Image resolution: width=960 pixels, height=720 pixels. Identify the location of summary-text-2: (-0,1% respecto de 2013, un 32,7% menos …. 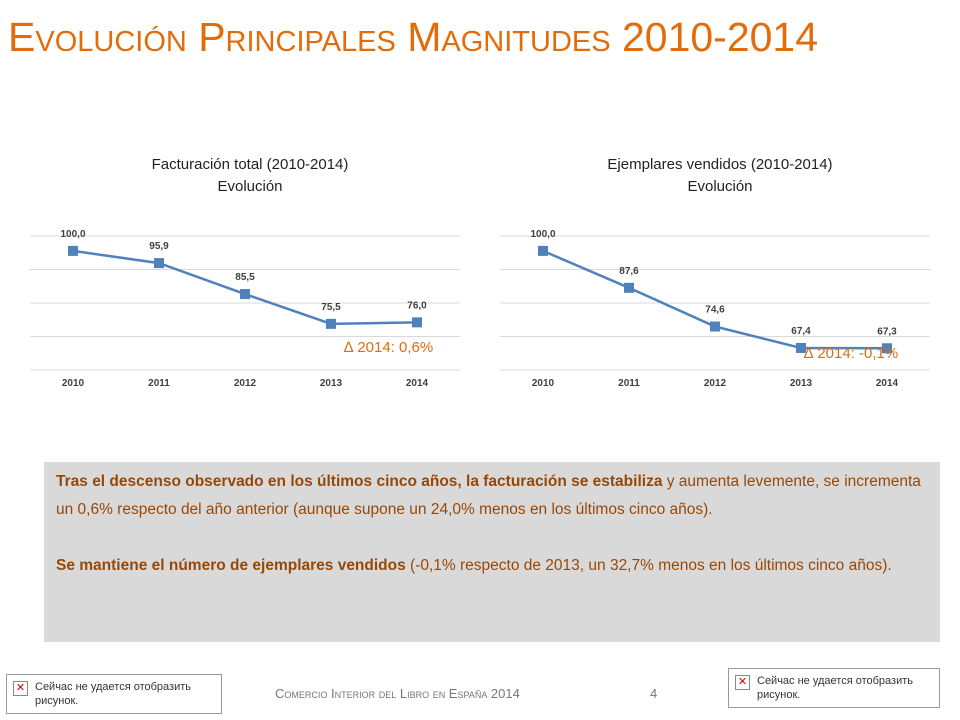
(648, 565).